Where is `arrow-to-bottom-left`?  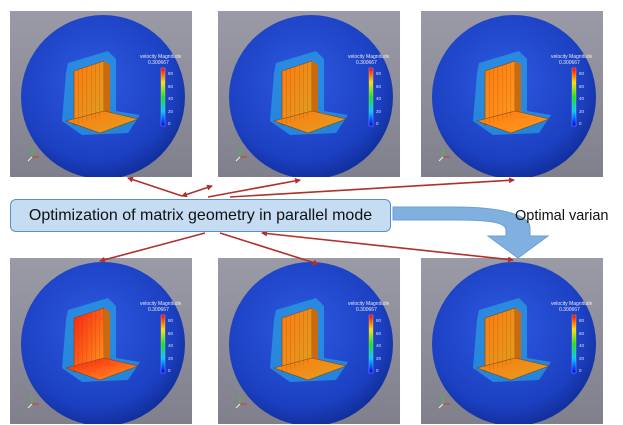
arrow-to-bottom-left is located at coordinates (152, 247).